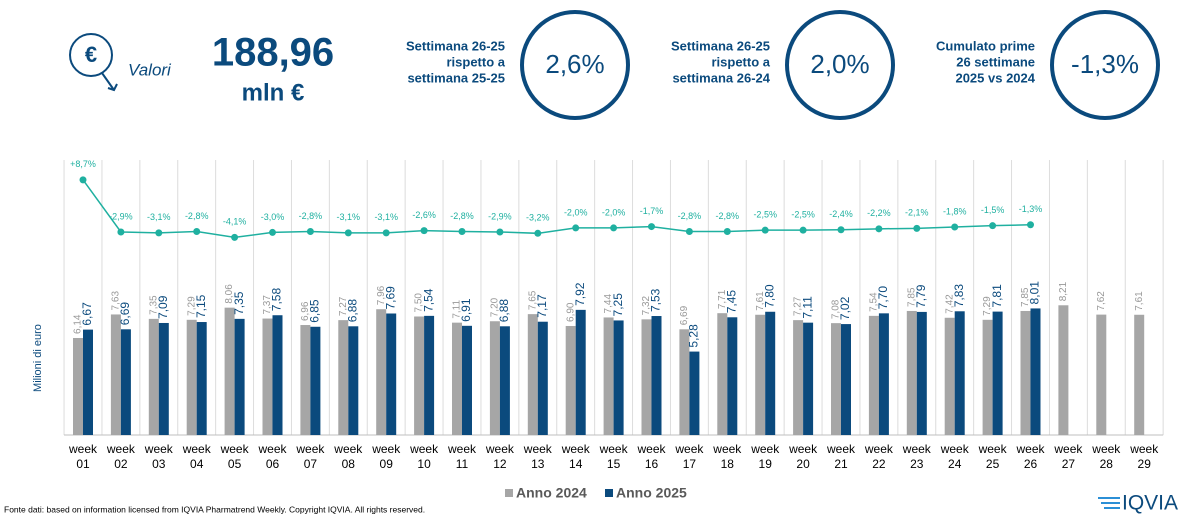  What do you see at coordinates (1030, 456) in the screenshot?
I see `x-tick-label: week 26` at bounding box center [1030, 456].